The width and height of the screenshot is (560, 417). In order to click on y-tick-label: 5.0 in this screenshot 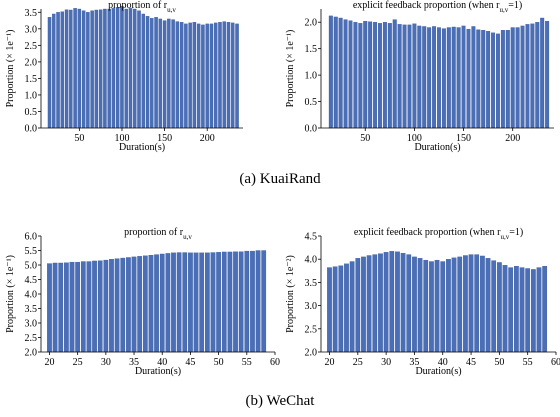, I will do `click(31, 266)`.